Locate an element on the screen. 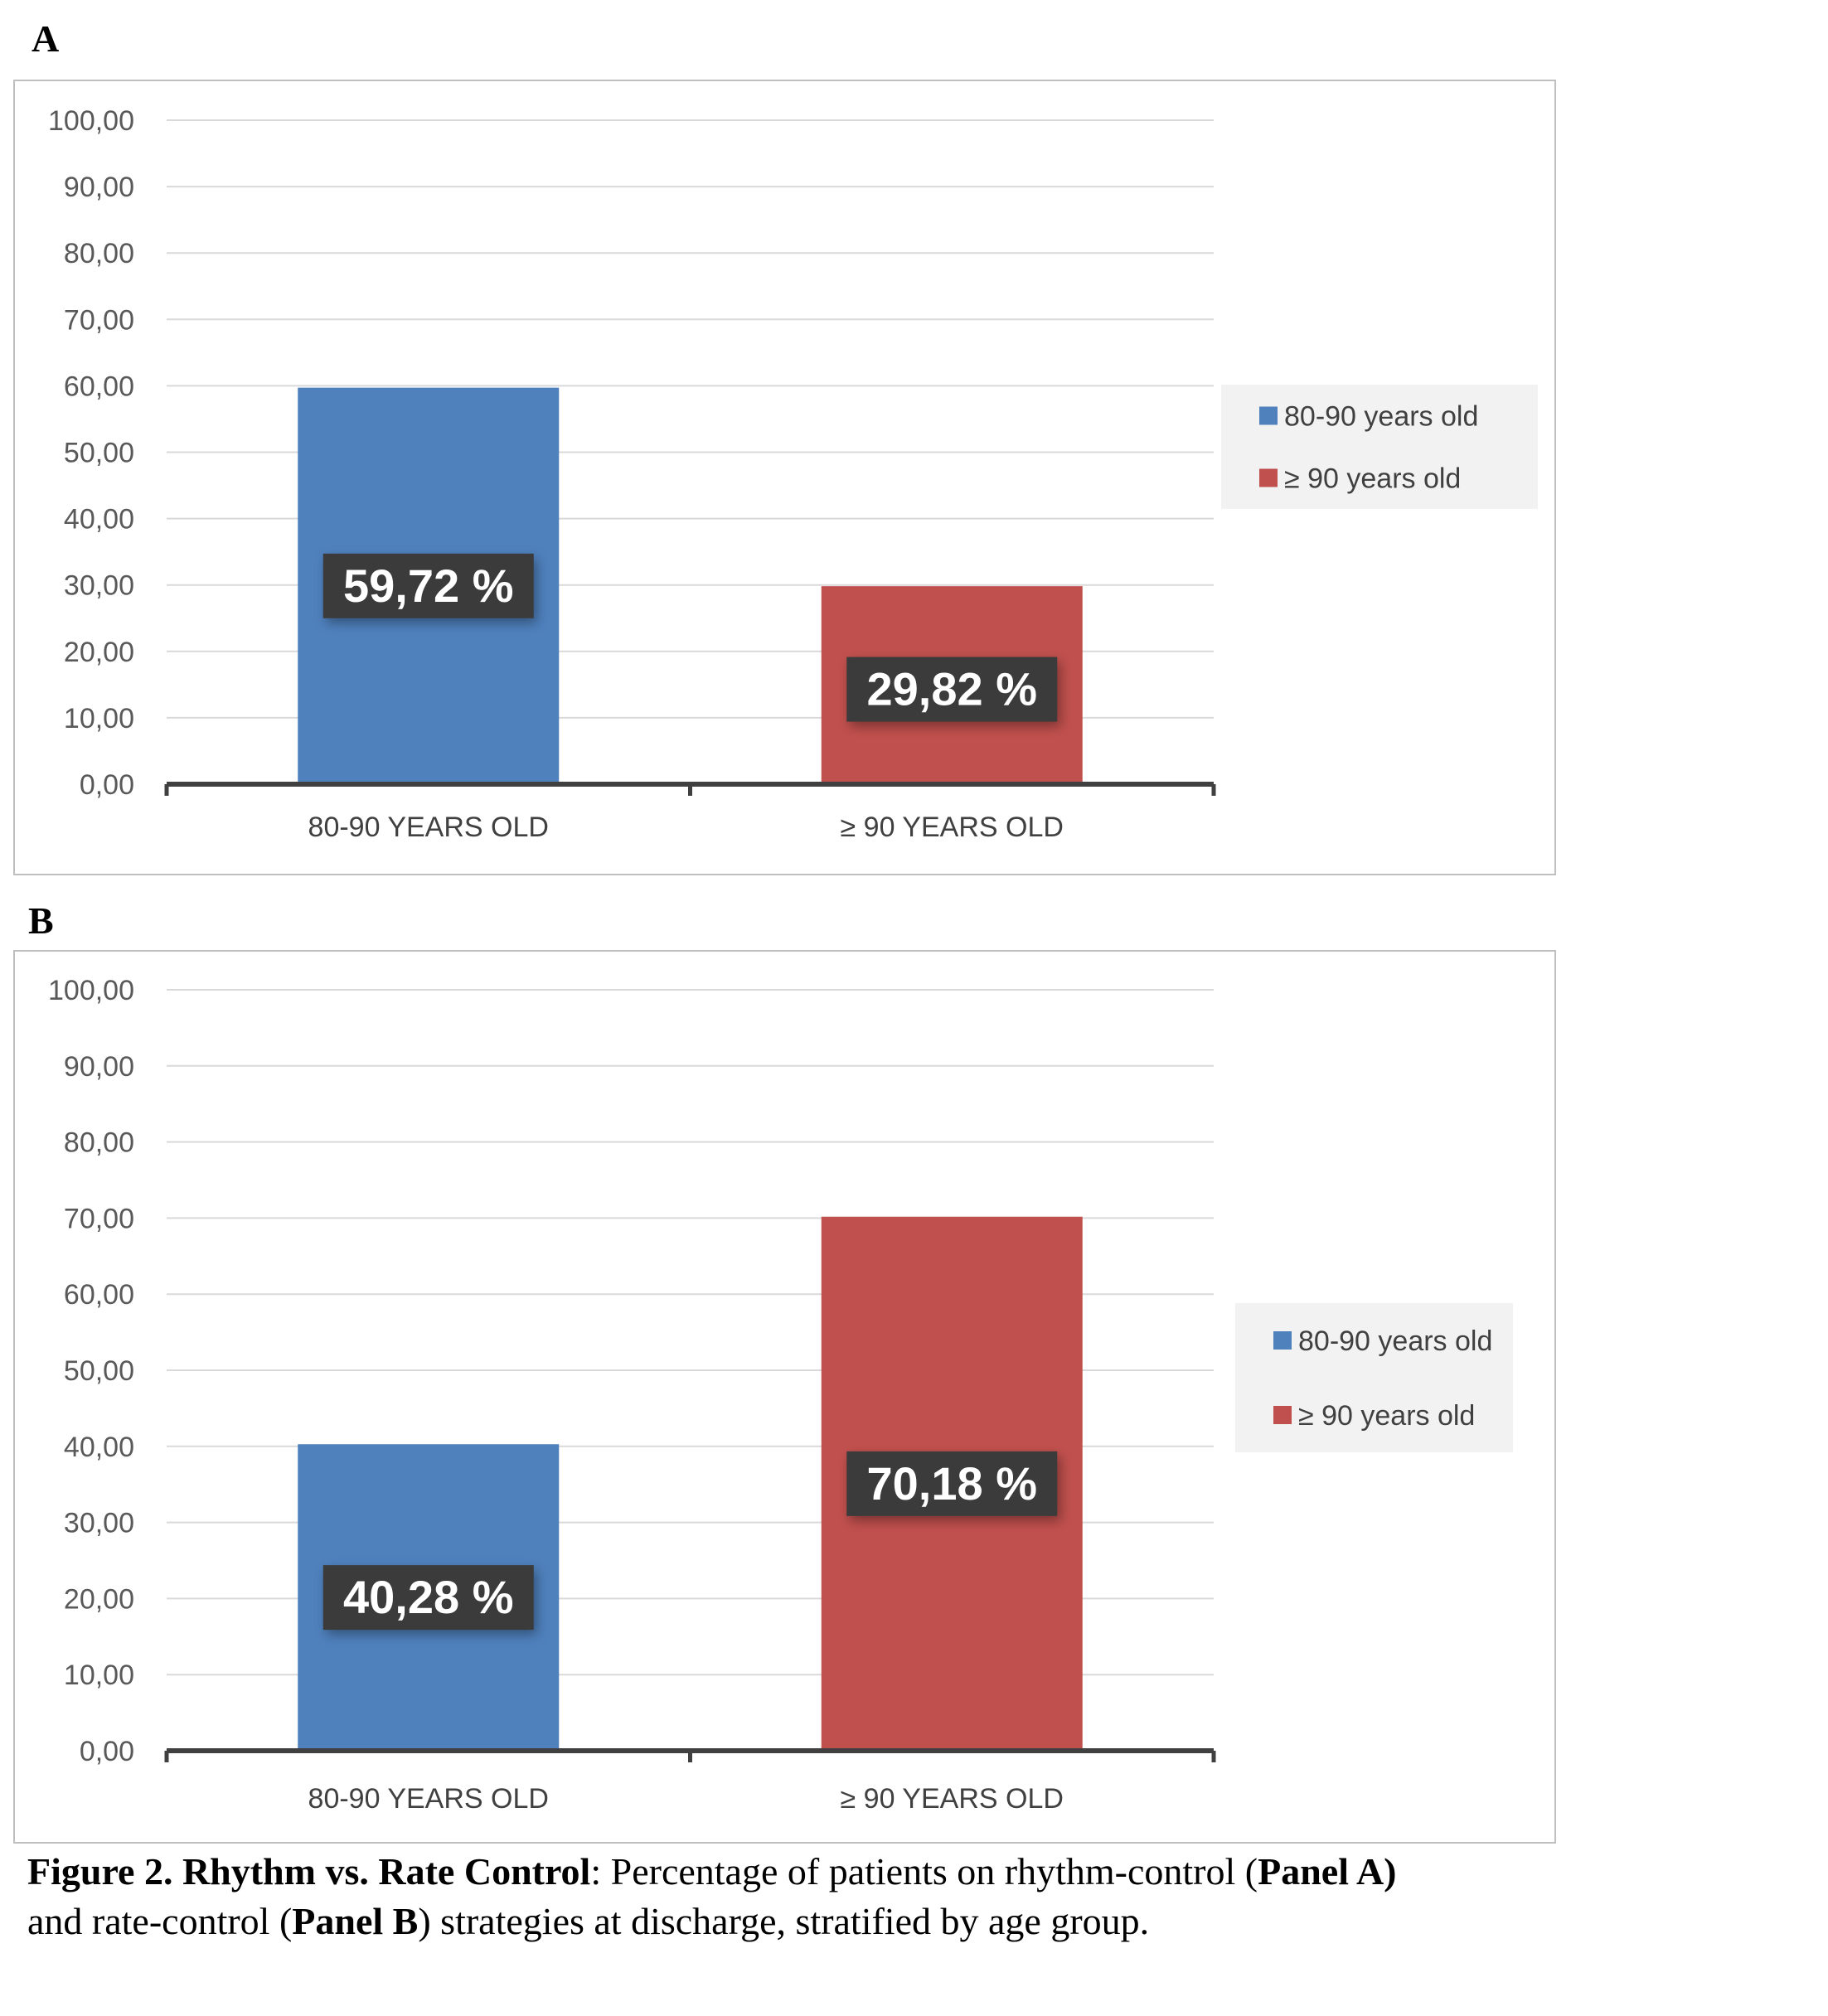 The width and height of the screenshot is (1828, 2016). data-label-1: 40,28 % is located at coordinates (428, 1598).